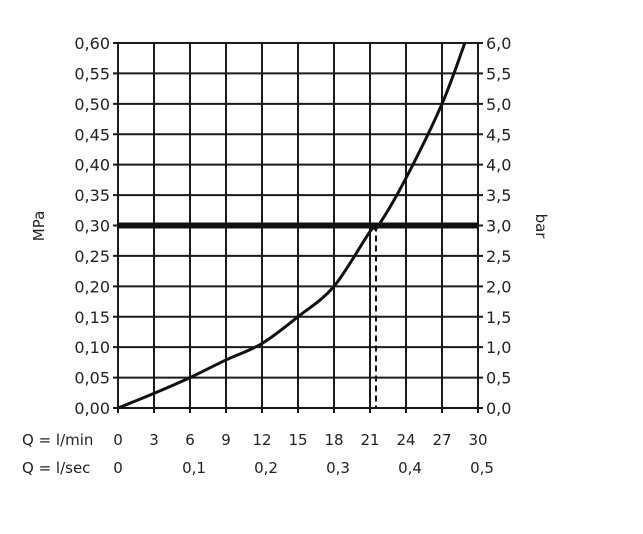  Describe the element at coordinates (498, 286) in the screenshot. I see `y2-tick-label: 2,0` at that location.